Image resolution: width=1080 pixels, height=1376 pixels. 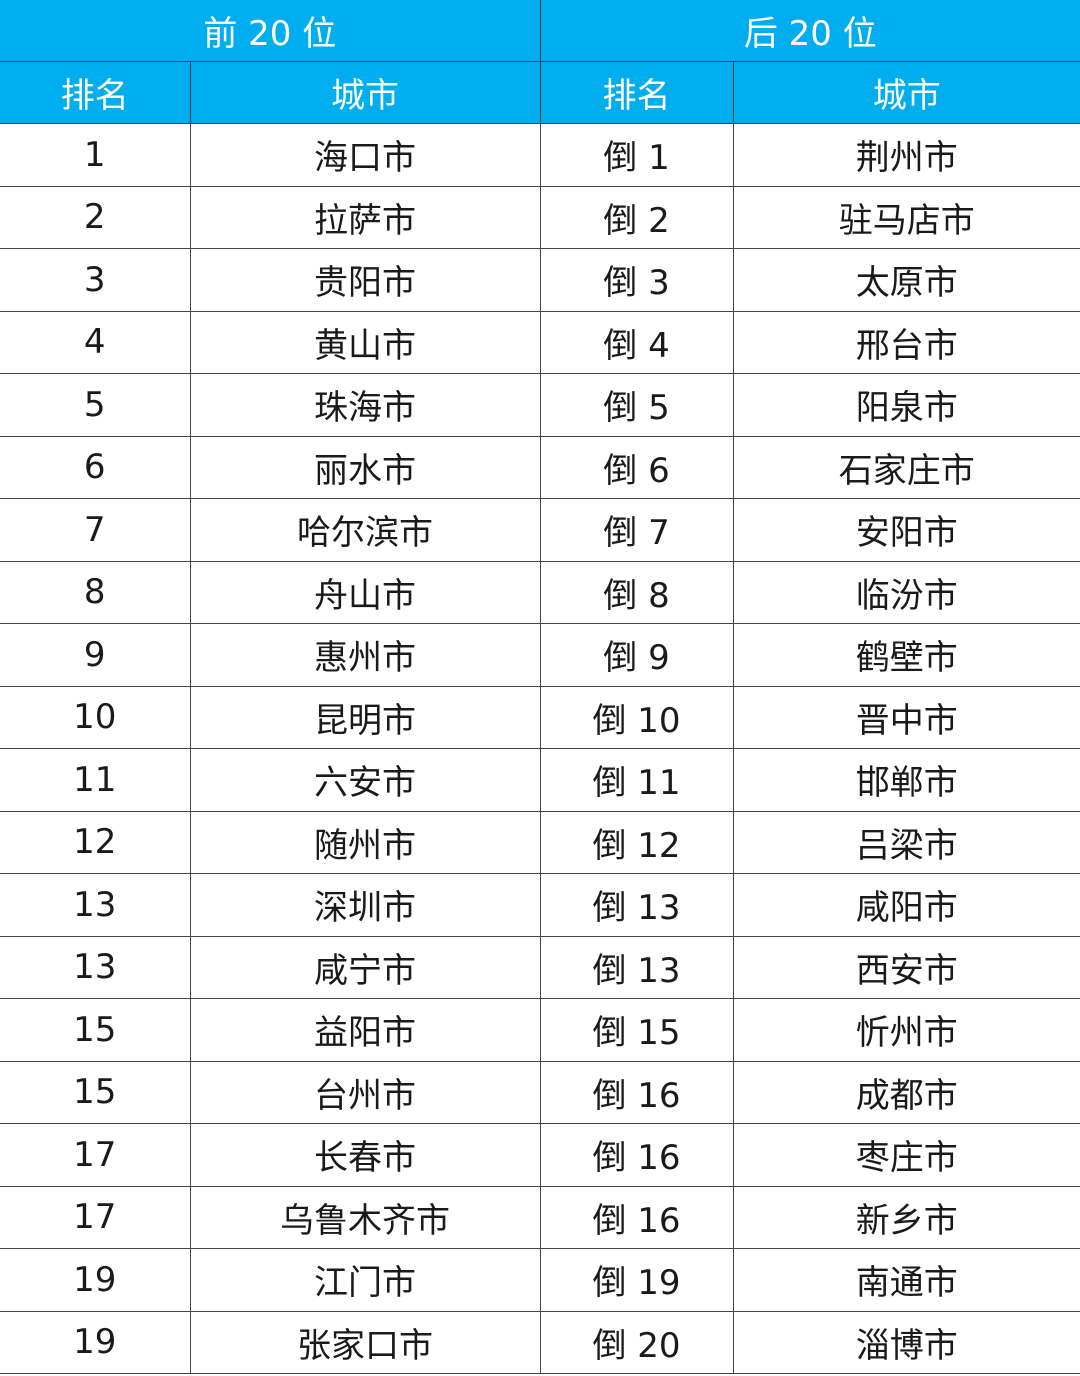 I want to click on top-city-cell: 丽水市, so click(x=365, y=467).